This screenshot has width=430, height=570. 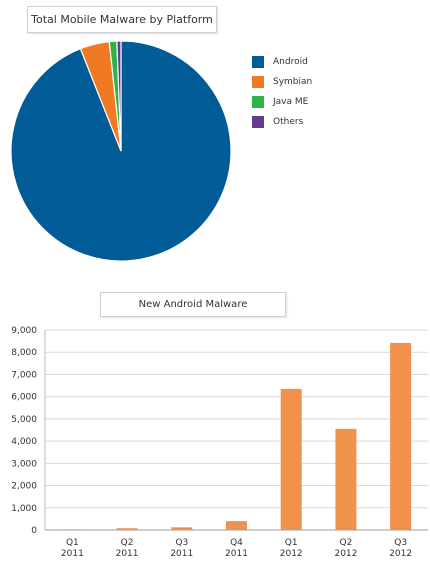 What do you see at coordinates (24, 464) in the screenshot?
I see `y-tick-label: 3,000` at bounding box center [24, 464].